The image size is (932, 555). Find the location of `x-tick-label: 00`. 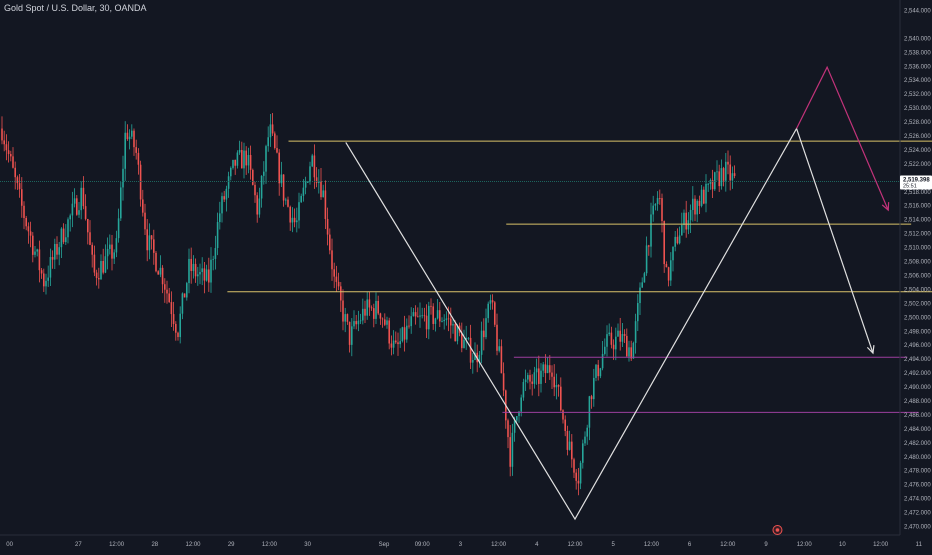

x-tick-label: 00 is located at coordinates (9, 545).